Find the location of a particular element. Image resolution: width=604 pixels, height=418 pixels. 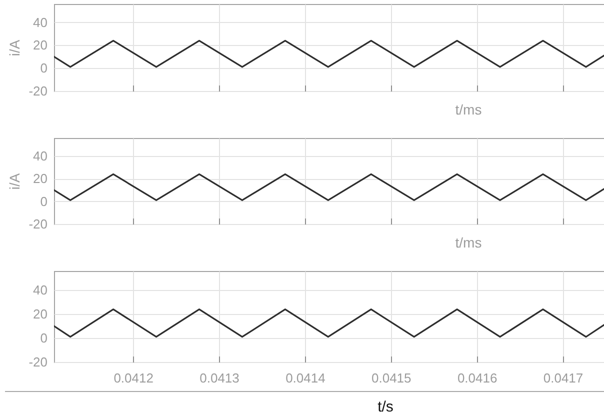

x-tick-label: 0.0413 is located at coordinates (220, 378).